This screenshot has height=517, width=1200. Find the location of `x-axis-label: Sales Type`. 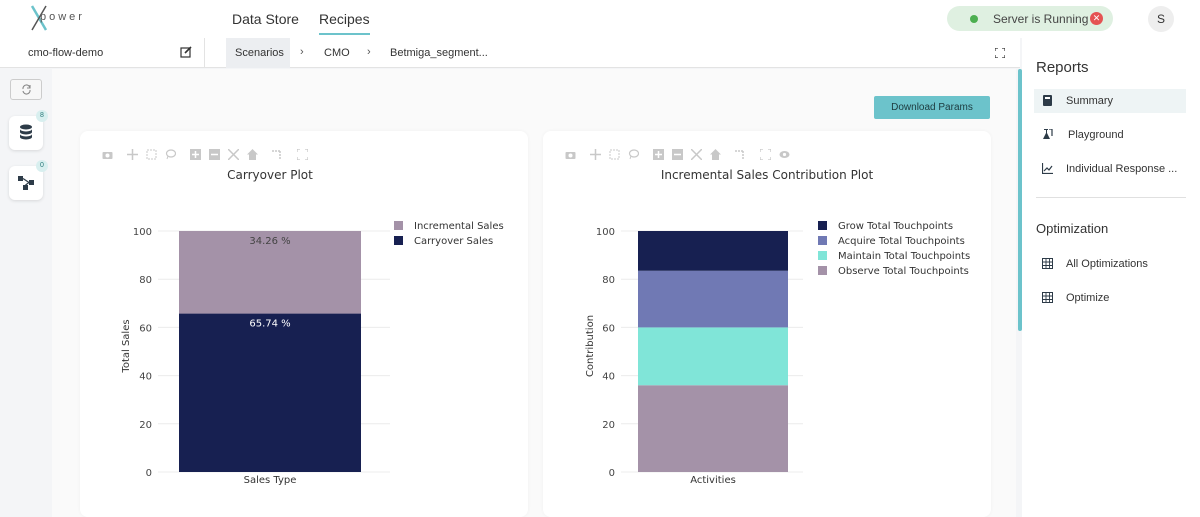

x-axis-label: Sales Type is located at coordinates (270, 480).